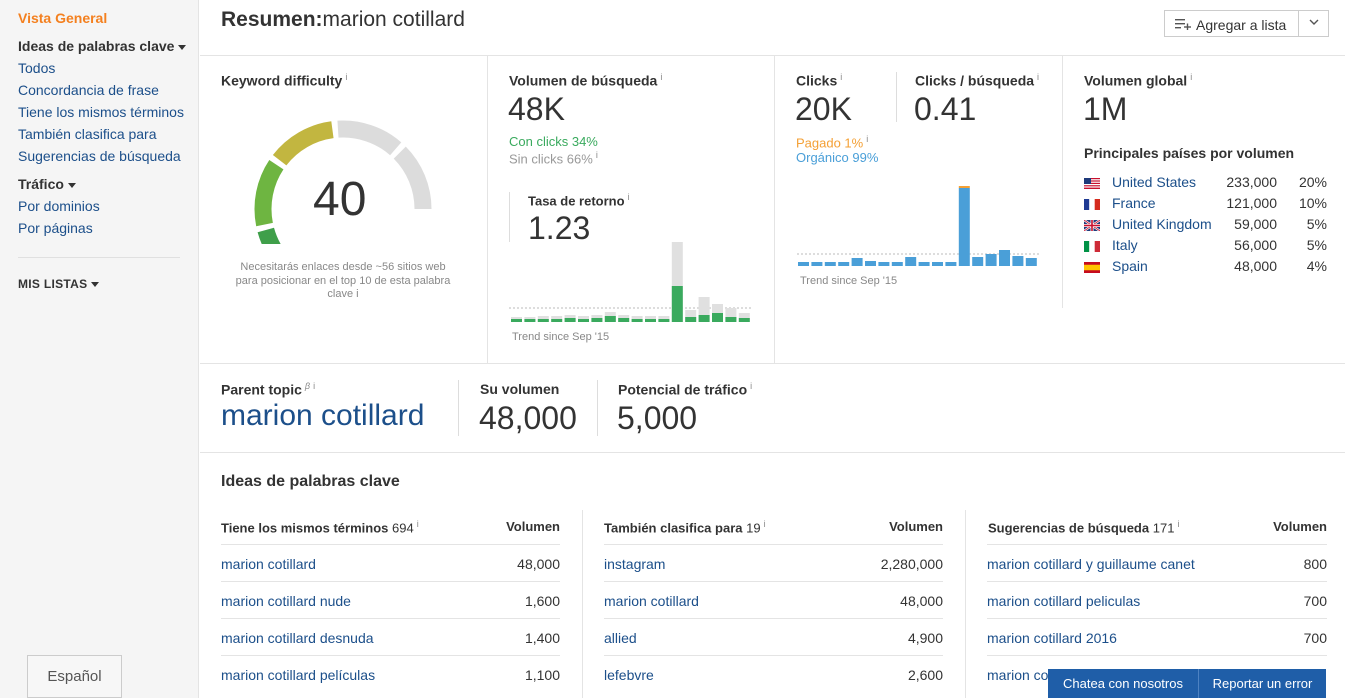 The width and height of the screenshot is (1345, 698). What do you see at coordinates (1052, 638) in the screenshot?
I see `keyword-link: marion cotillard 2016` at bounding box center [1052, 638].